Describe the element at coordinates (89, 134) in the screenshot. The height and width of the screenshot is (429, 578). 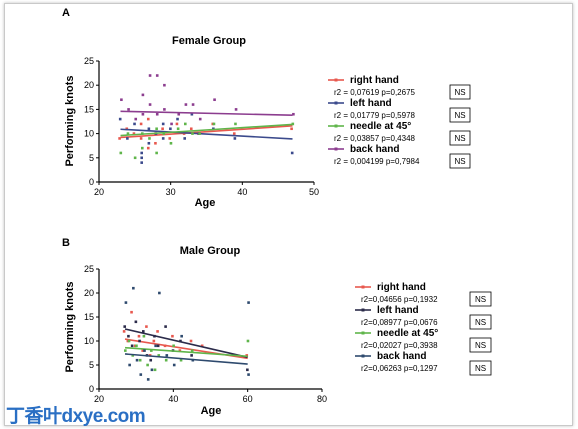
I see `y-tick-label: 10` at that location.